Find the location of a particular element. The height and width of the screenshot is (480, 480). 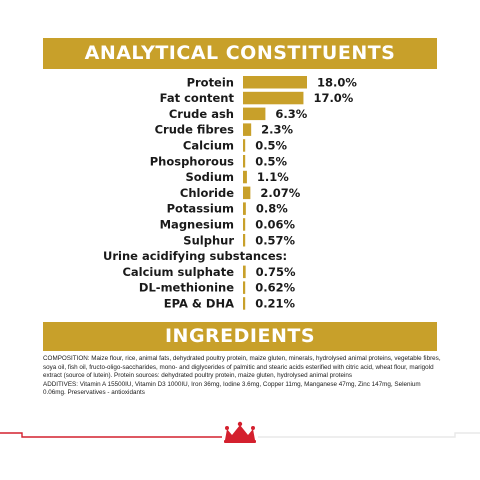

constituent-label: Magnesium is located at coordinates (197, 224).